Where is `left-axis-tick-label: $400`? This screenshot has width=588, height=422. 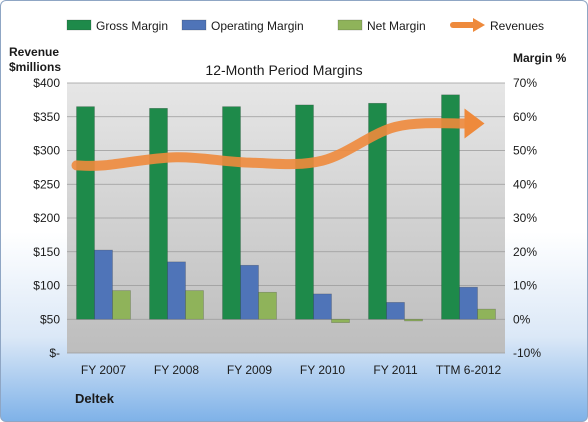 left-axis-tick-label: $400 is located at coordinates (46, 83).